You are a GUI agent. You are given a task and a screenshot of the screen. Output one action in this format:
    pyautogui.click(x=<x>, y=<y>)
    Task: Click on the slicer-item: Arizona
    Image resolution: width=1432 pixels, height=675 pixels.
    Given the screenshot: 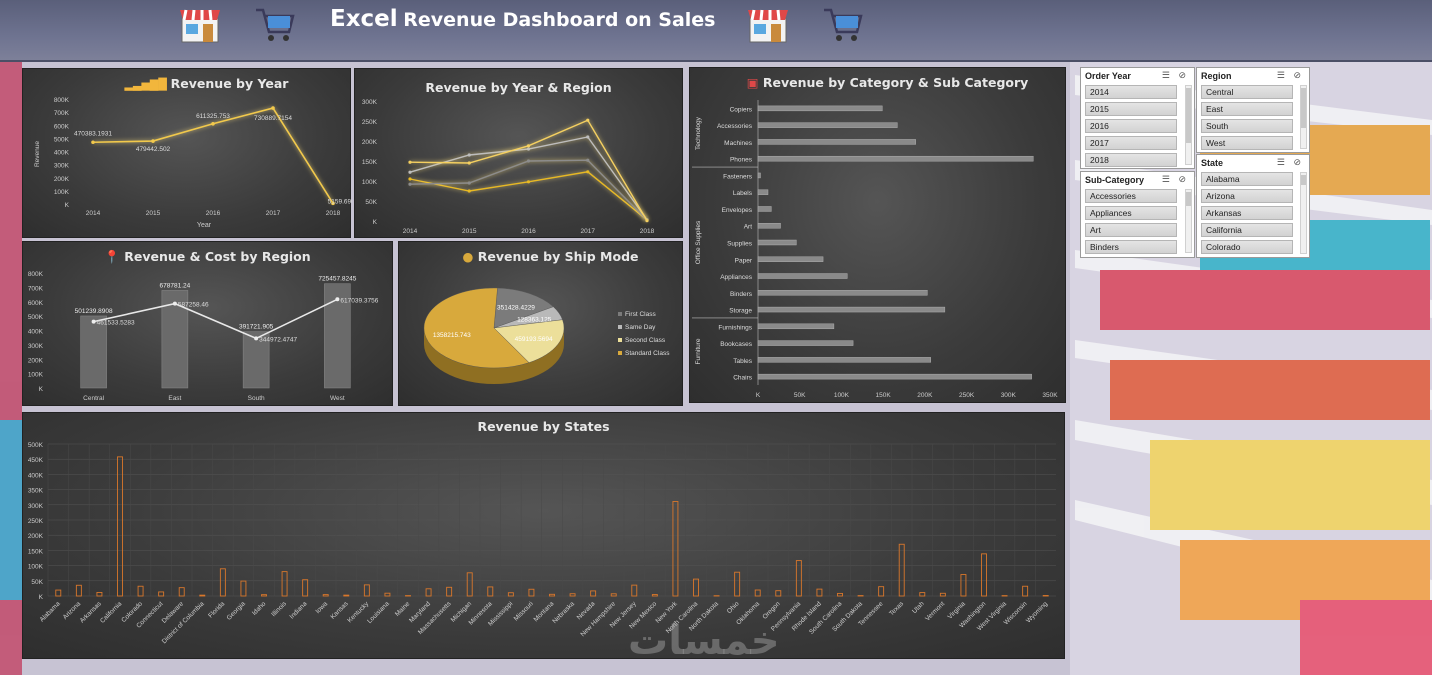 What is the action you would take?
    pyautogui.click(x=1247, y=196)
    